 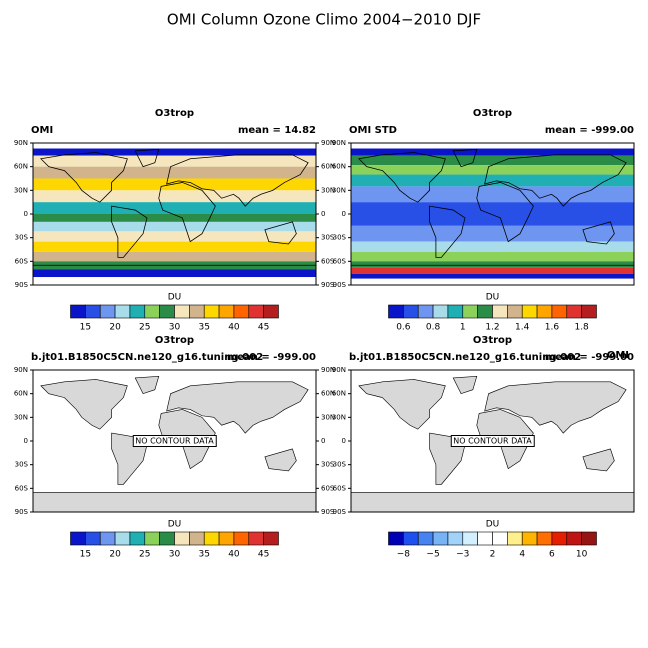 I want to click on colorbar-label: 1.8, so click(x=581, y=328).